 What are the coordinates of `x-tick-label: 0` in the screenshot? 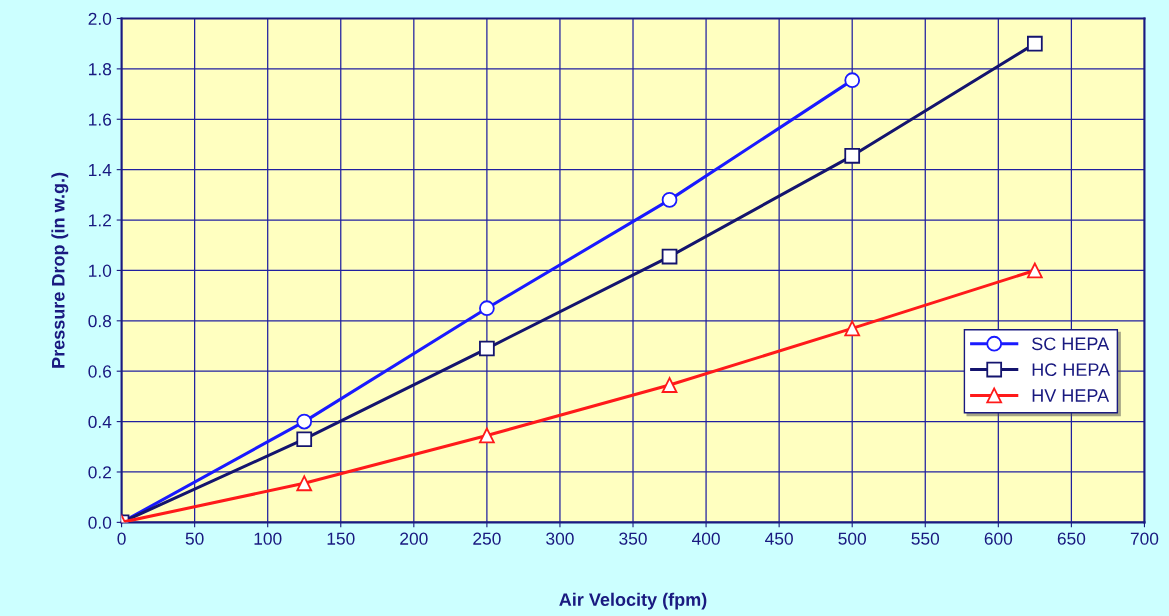 It's located at (121, 538).